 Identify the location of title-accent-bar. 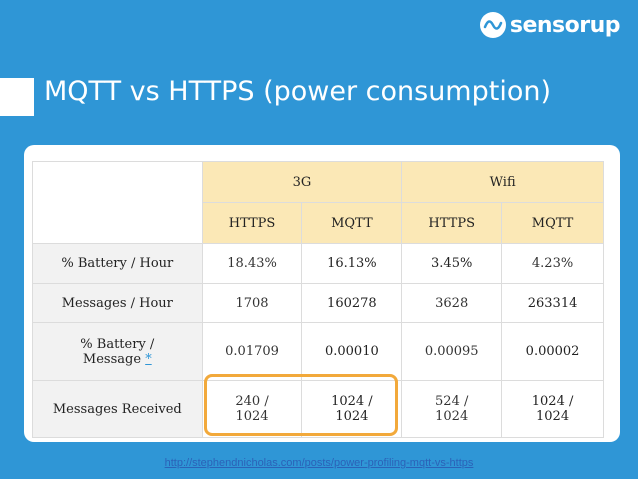
(17, 97).